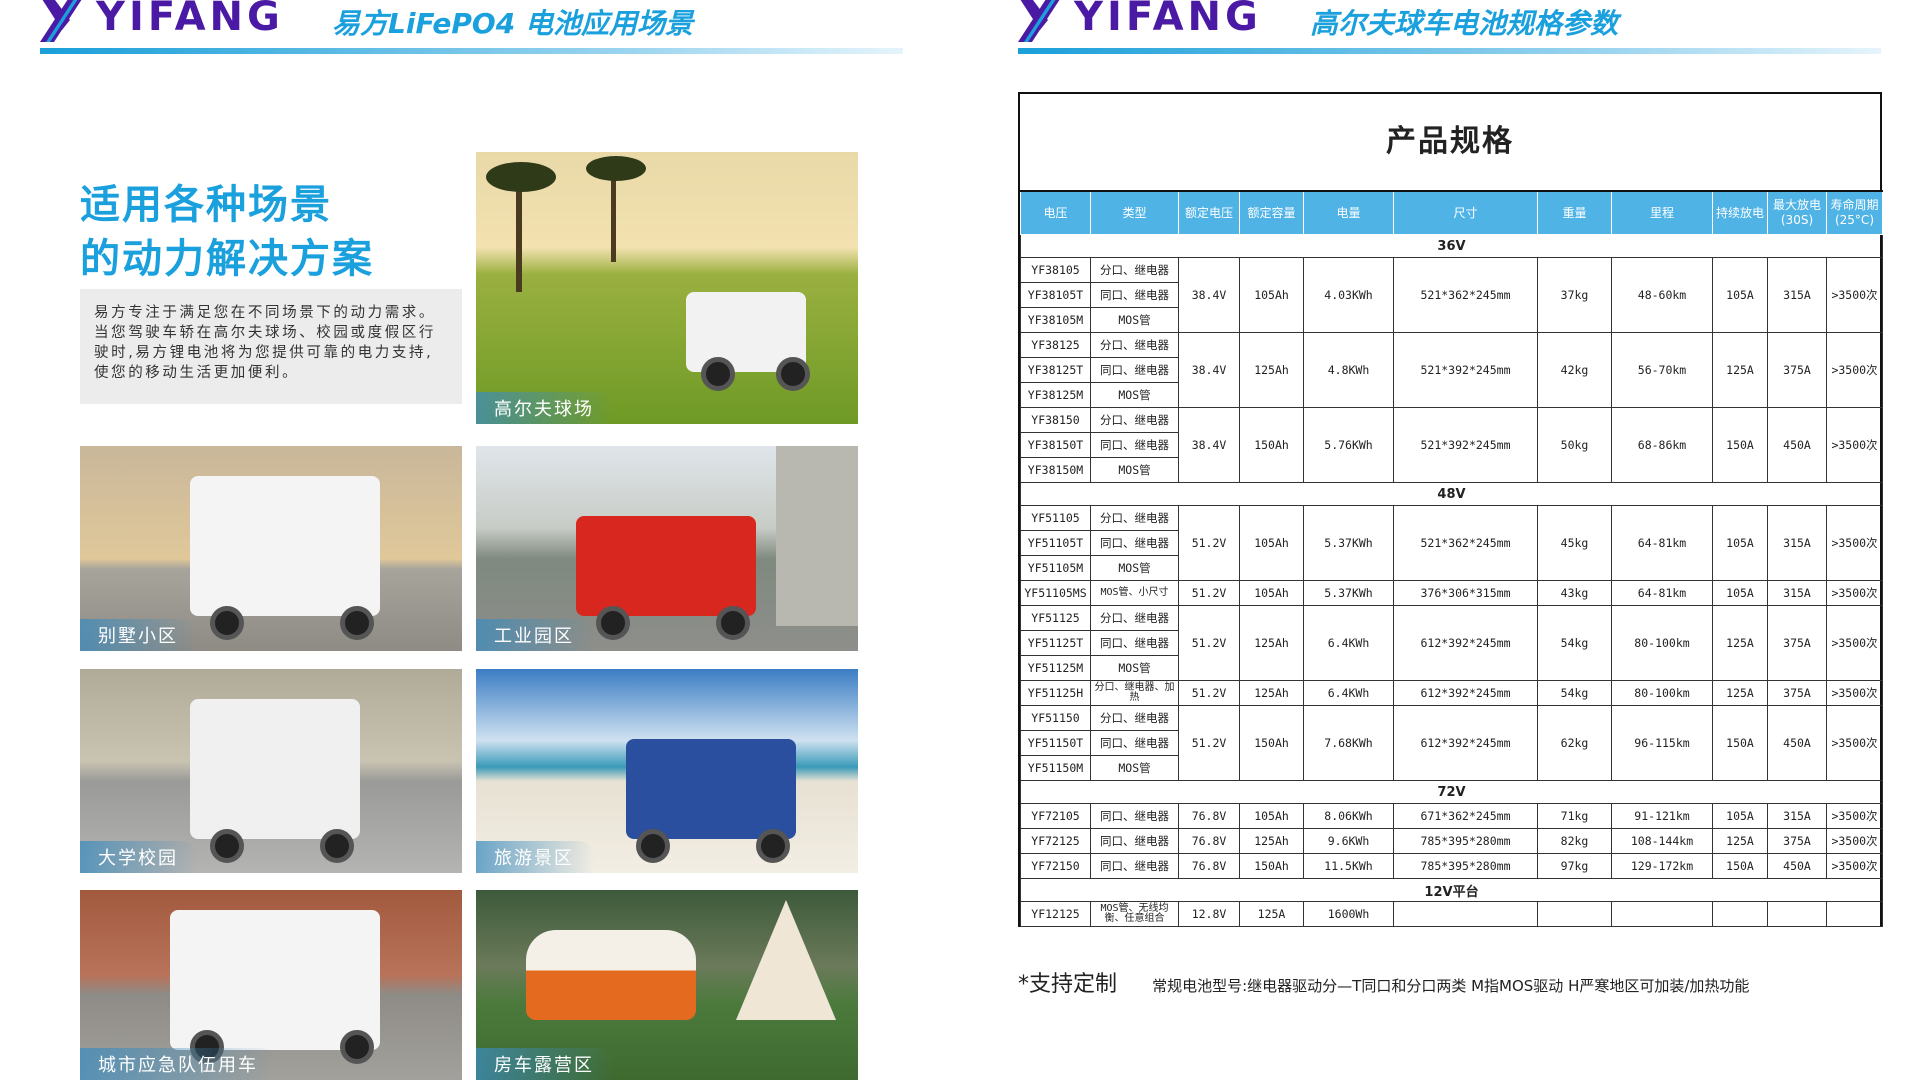  What do you see at coordinates (667, 985) in the screenshot?
I see `scene-photo-camping: 房车露营区` at bounding box center [667, 985].